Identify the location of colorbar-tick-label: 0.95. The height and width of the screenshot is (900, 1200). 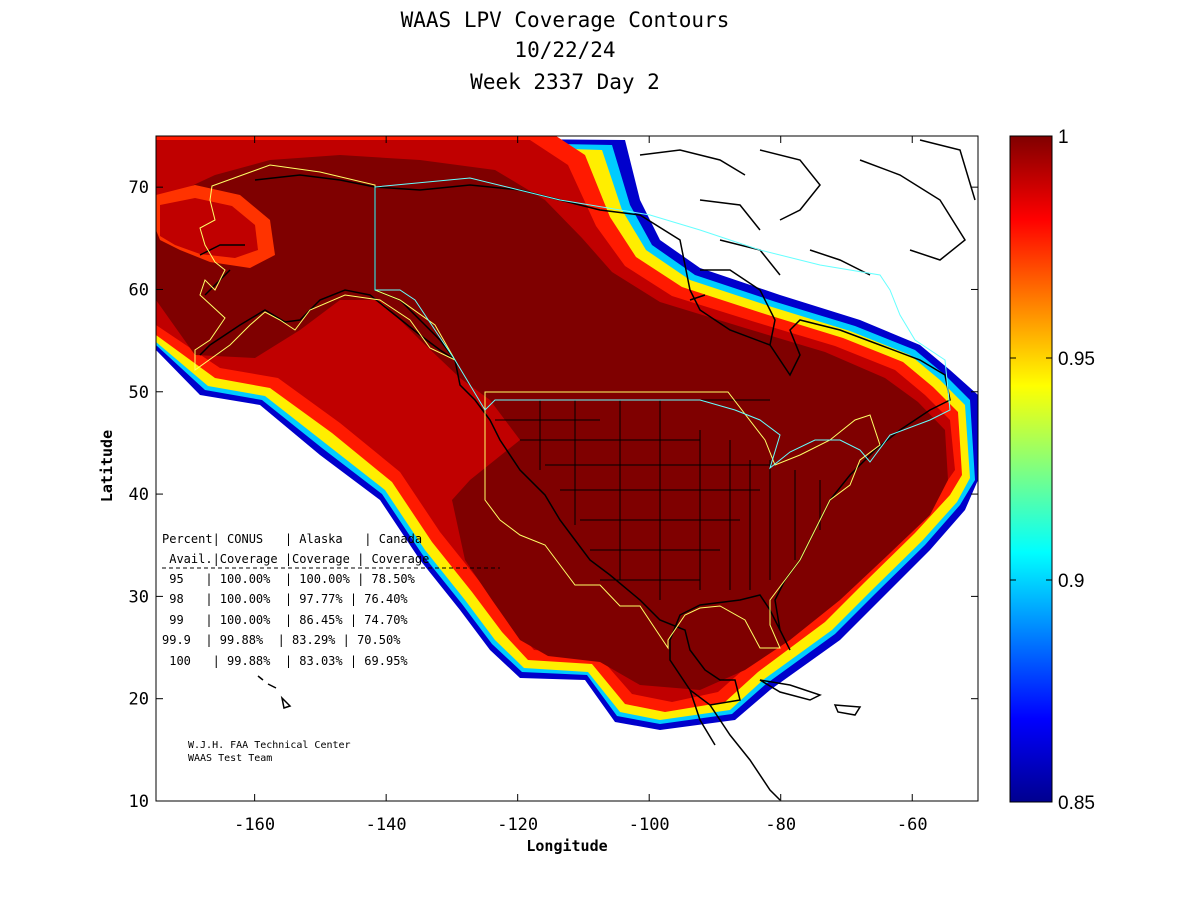
(1076, 359).